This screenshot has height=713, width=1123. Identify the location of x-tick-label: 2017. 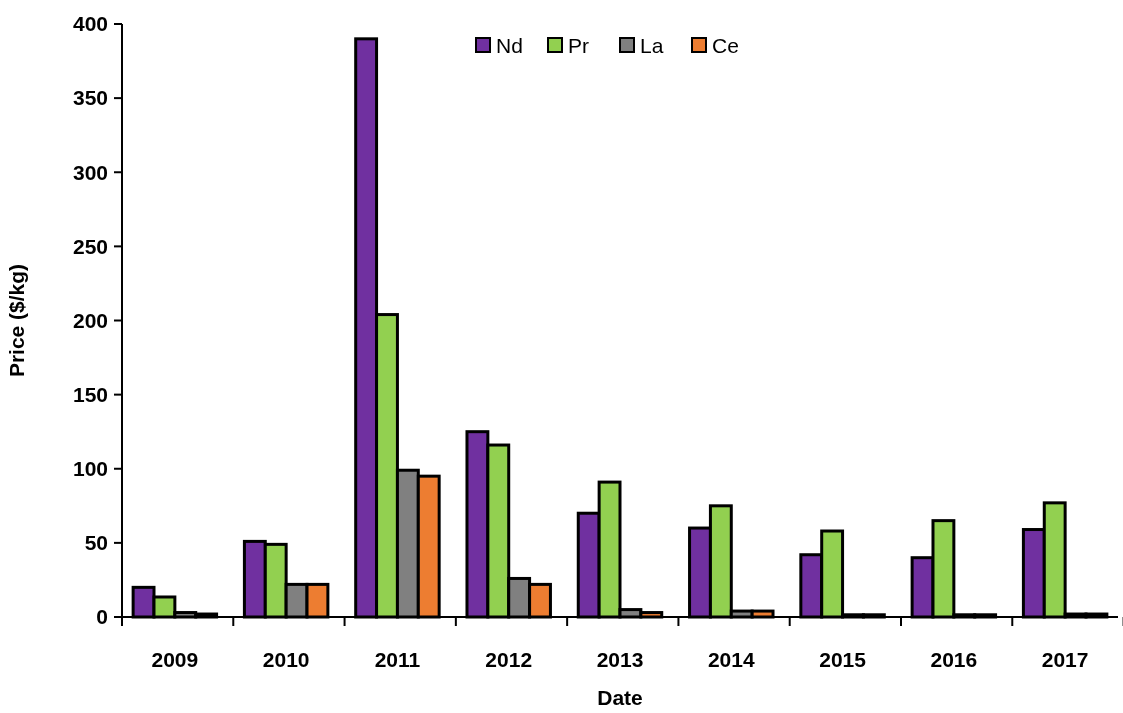
(1065, 659).